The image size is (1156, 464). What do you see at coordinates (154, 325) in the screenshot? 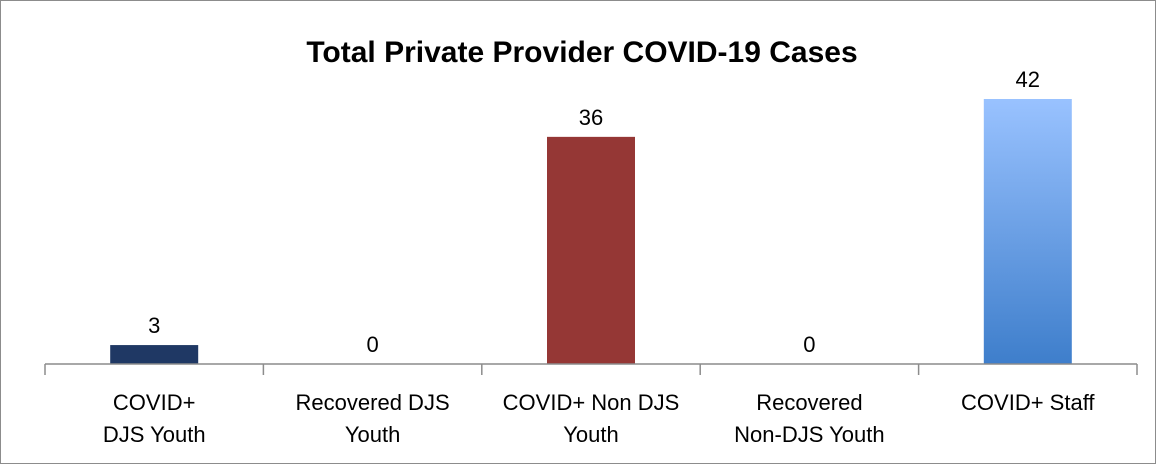
I see `data-label-0: 3` at bounding box center [154, 325].